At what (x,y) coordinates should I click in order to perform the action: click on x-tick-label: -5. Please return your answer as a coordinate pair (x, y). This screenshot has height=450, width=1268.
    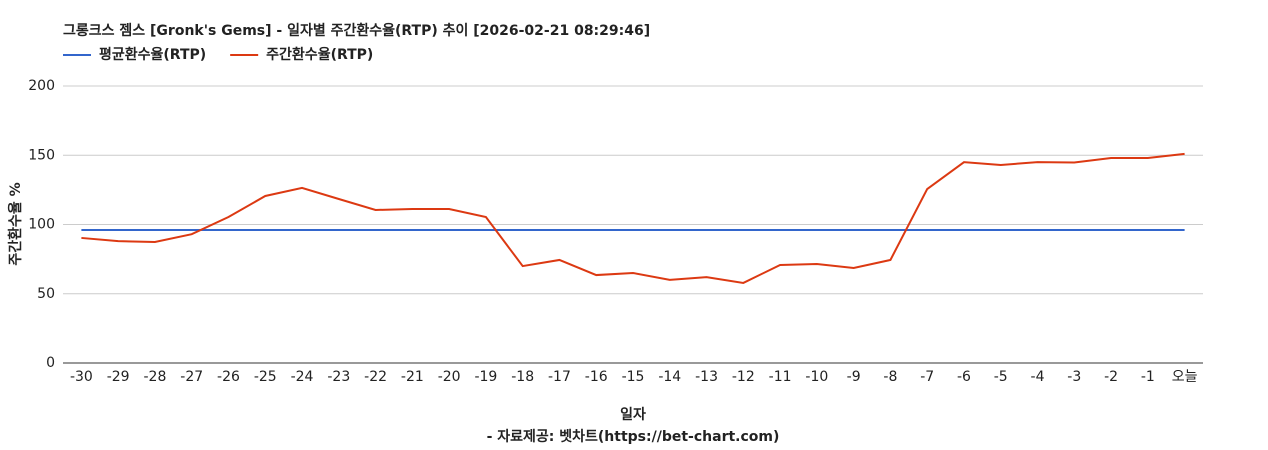
    Looking at the image, I should click on (1001, 377).